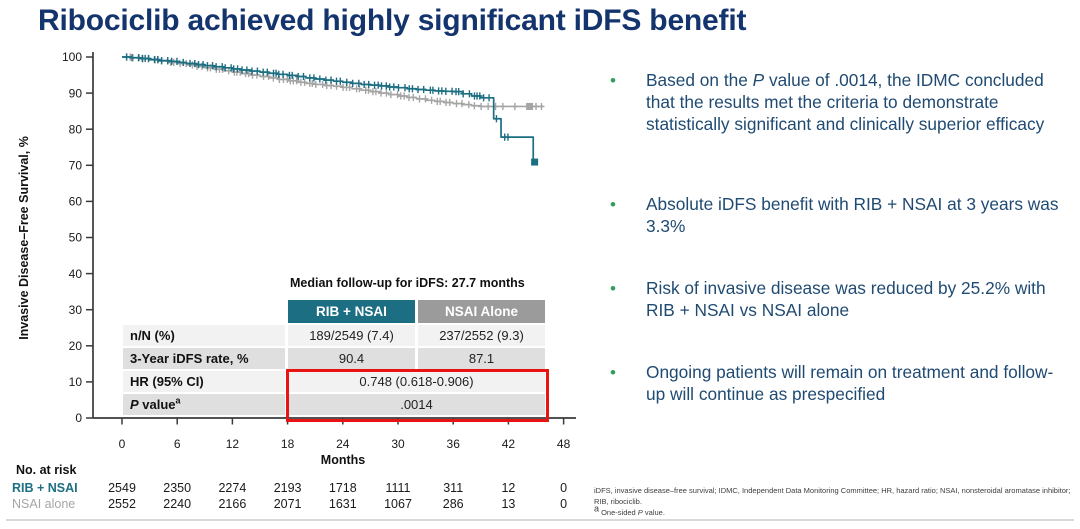 The image size is (1080, 529). I want to click on svg-text: 36, so click(454, 444).